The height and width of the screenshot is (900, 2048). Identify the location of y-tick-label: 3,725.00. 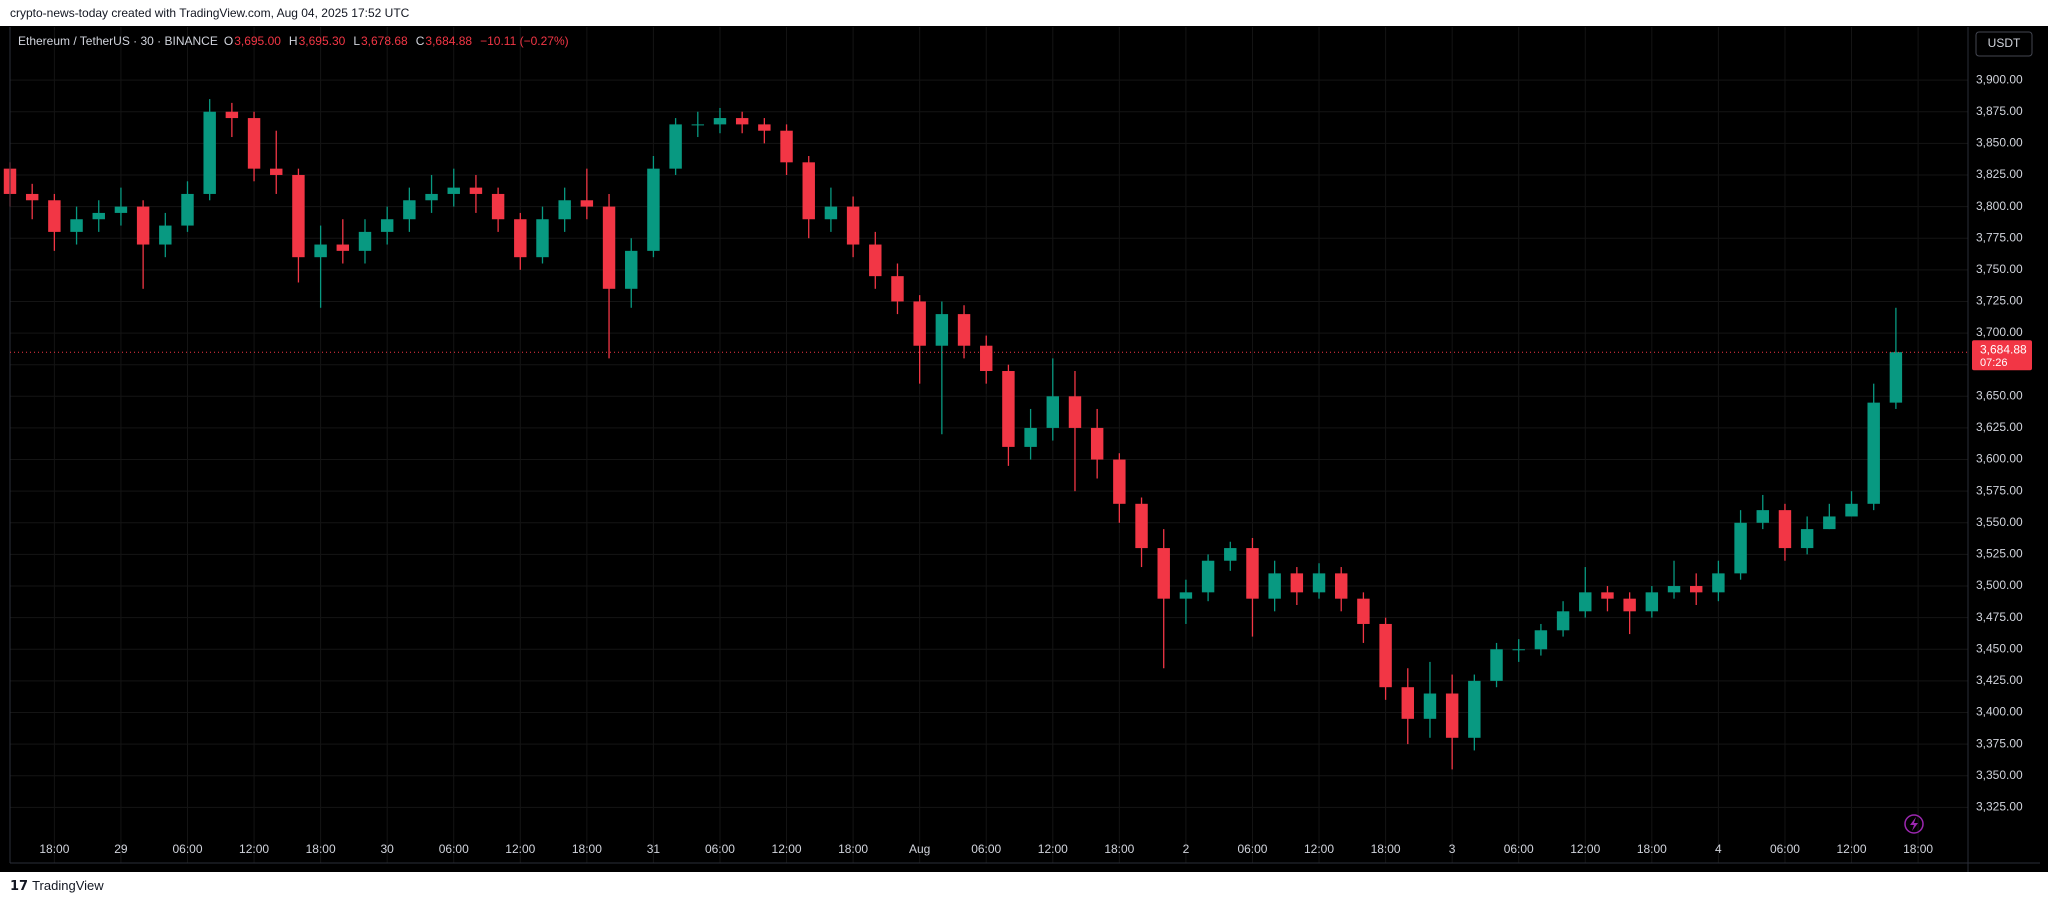
(1999, 301).